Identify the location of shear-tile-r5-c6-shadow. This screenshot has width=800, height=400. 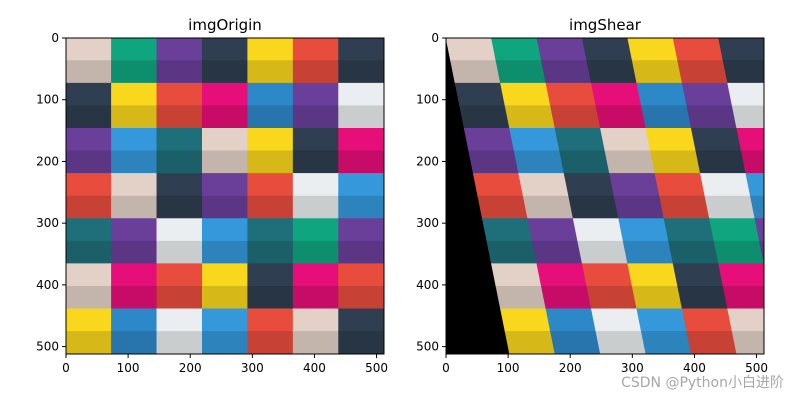
(784, 297).